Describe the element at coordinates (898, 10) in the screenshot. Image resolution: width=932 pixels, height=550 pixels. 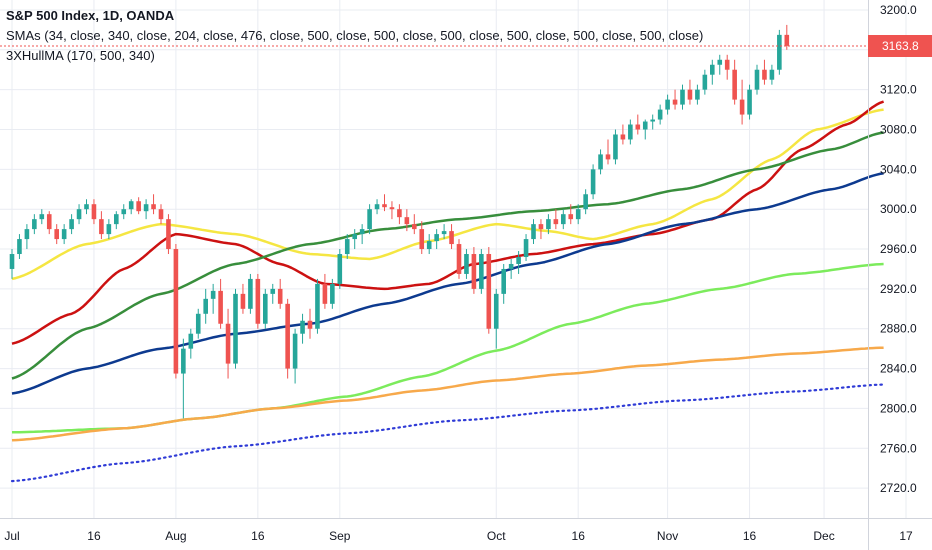
I see `y-tick-label: 3200.0` at that location.